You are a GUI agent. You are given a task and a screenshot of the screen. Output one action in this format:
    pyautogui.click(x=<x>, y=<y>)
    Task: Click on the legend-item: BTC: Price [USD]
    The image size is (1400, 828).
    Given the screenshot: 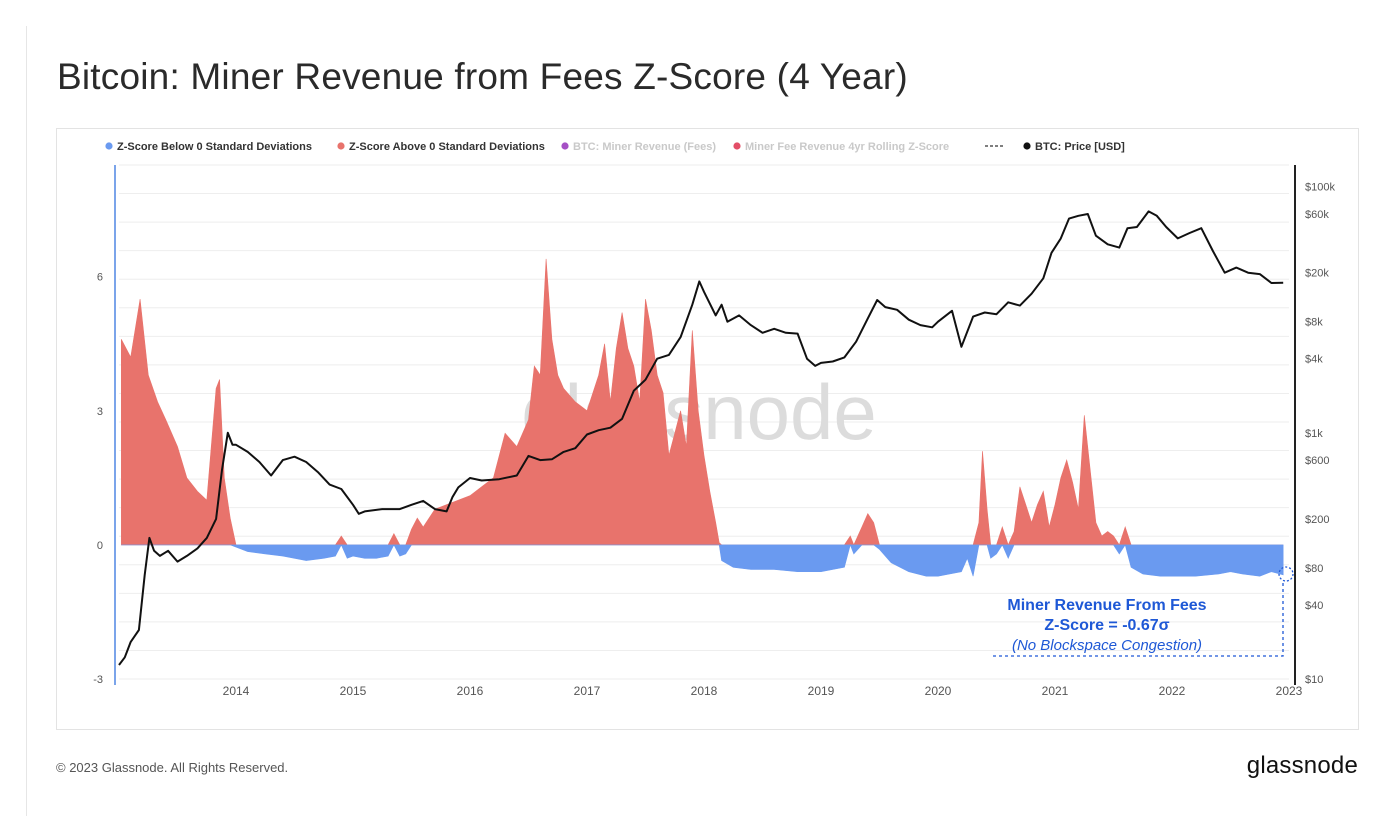 What is the action you would take?
    pyautogui.click(x=1074, y=147)
    